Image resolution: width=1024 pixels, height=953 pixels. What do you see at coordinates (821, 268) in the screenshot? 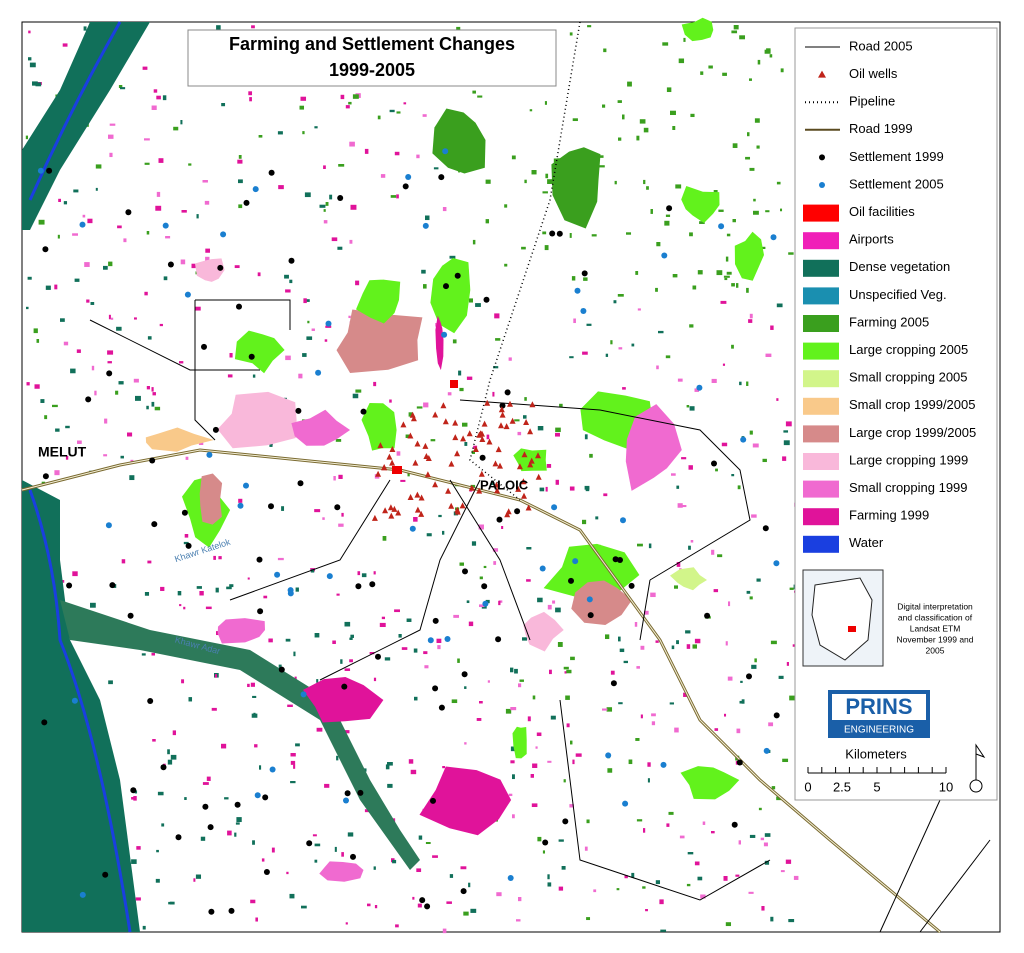
I see `legend-swatch` at bounding box center [821, 268].